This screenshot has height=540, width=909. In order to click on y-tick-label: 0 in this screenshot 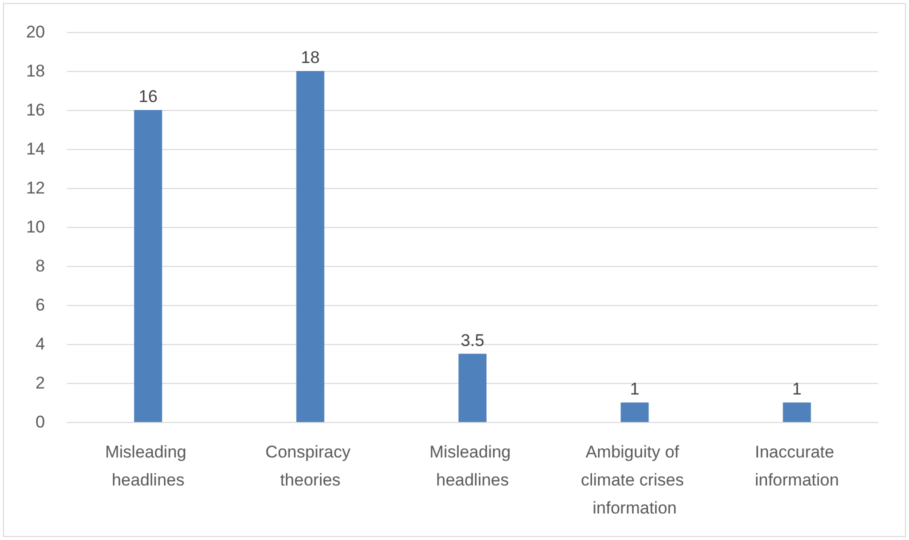, I will do `click(40, 422)`.